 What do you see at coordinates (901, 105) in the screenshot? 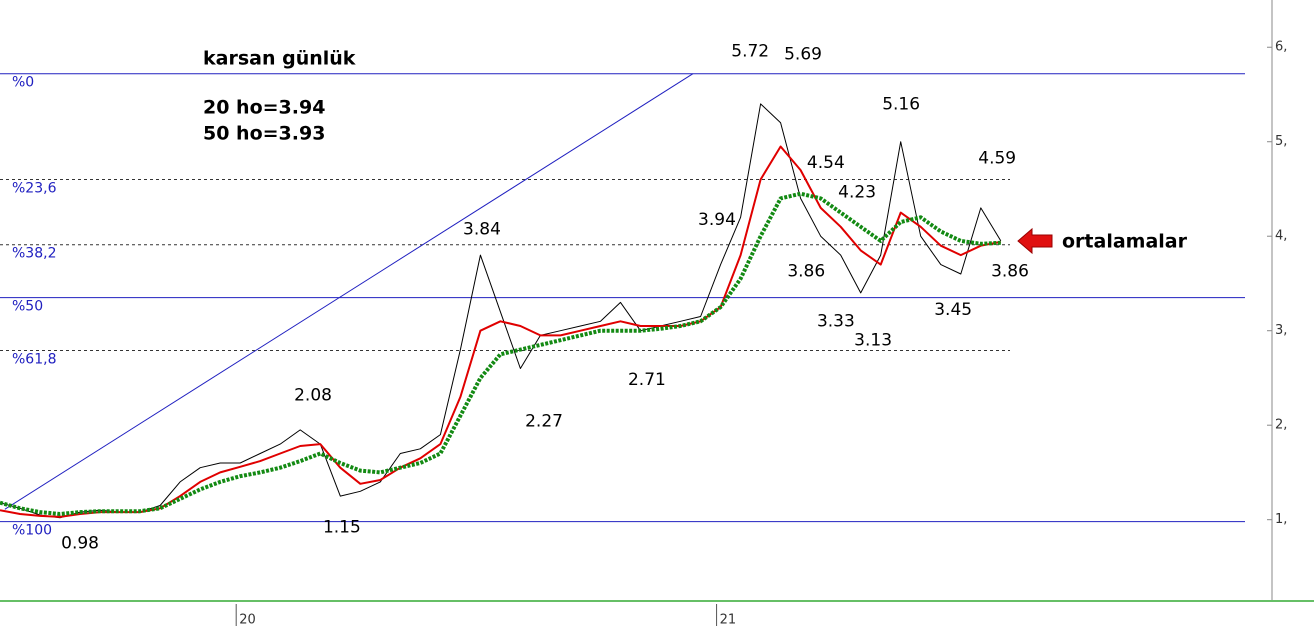
I see `annotation: 5.16` at bounding box center [901, 105].